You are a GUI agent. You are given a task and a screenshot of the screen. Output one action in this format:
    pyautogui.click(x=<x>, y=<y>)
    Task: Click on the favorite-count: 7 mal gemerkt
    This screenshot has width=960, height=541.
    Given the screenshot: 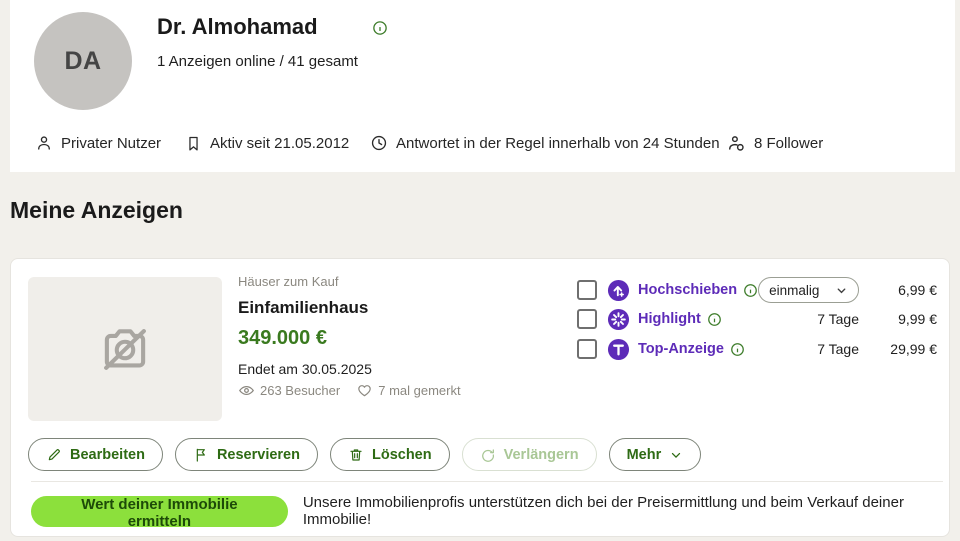 What is the action you would take?
    pyautogui.click(x=408, y=390)
    